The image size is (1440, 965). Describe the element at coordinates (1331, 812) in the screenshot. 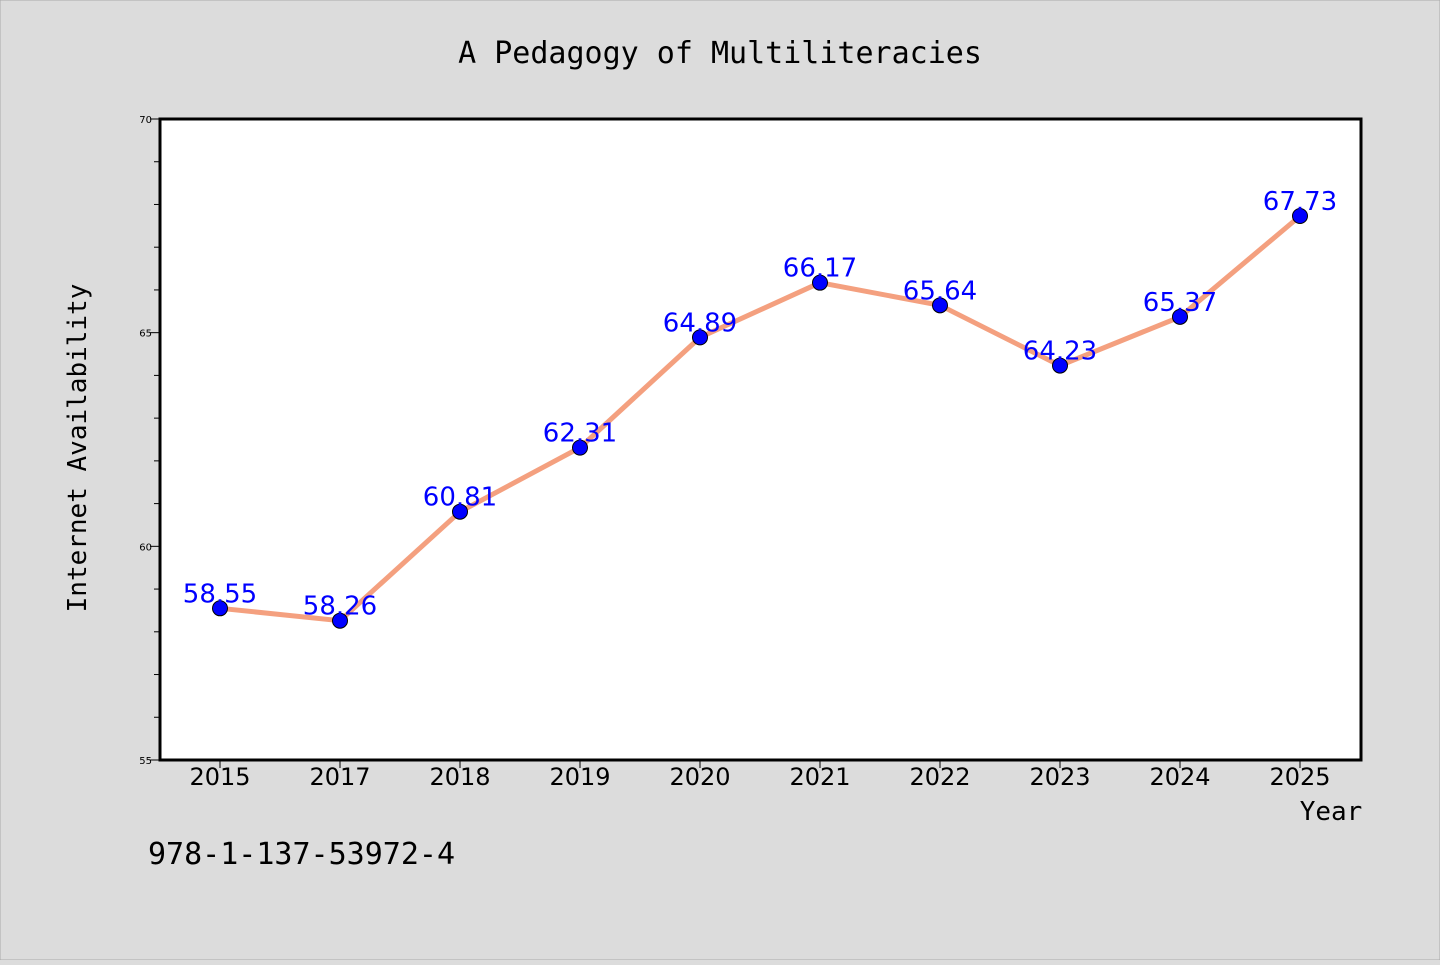

I see `x-axis-label: Year` at that location.